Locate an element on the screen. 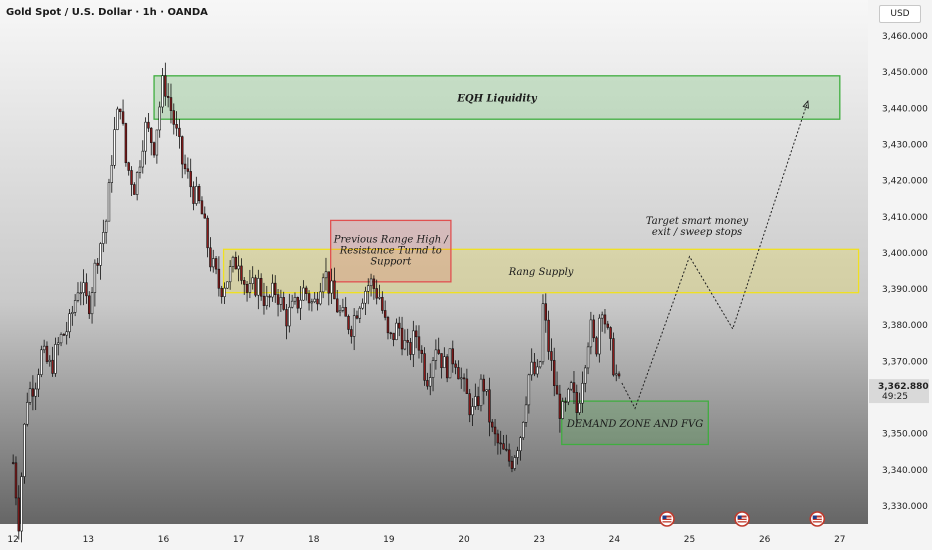 The height and width of the screenshot is (550, 932). currency-button: USD is located at coordinates (900, 14).